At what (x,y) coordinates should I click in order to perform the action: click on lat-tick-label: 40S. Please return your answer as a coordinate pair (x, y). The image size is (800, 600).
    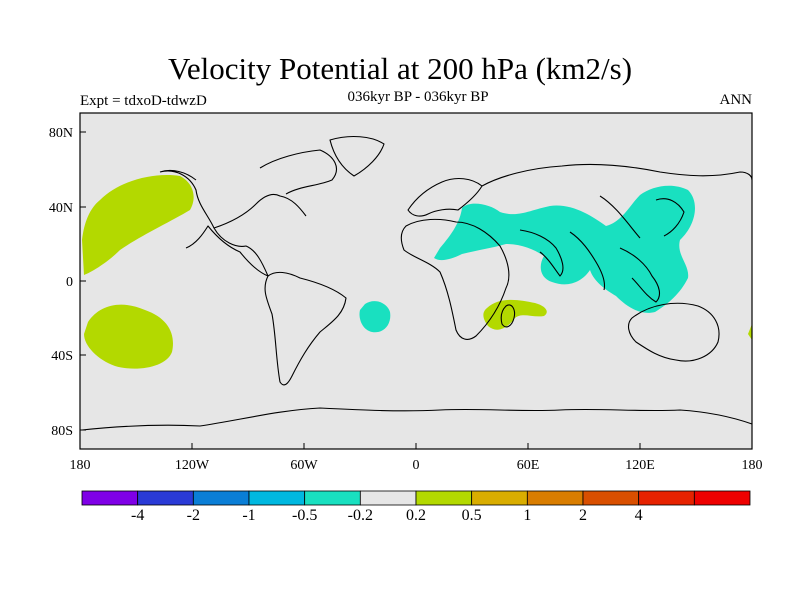
    Looking at the image, I should click on (62, 356).